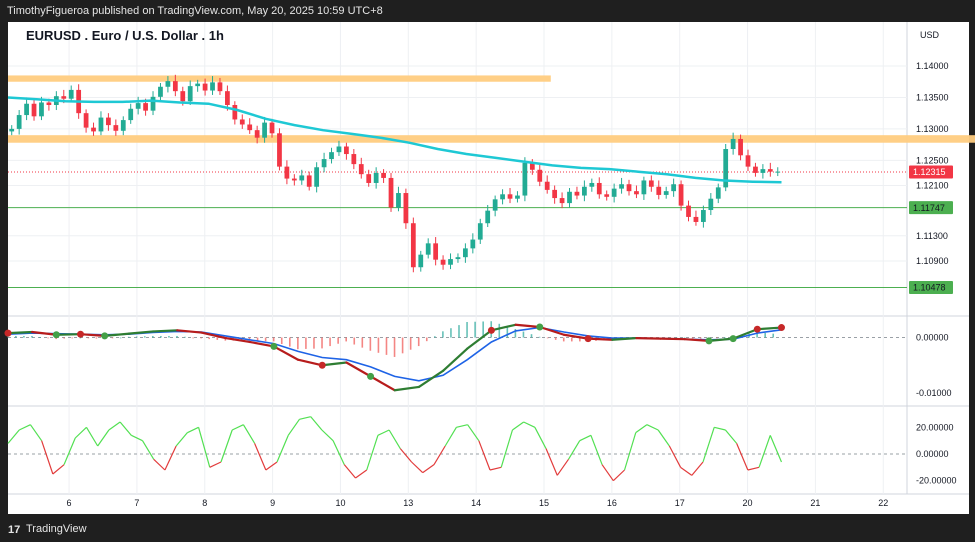  Describe the element at coordinates (14, 530) in the screenshot. I see `tradingview-logo-icon: 17` at that location.